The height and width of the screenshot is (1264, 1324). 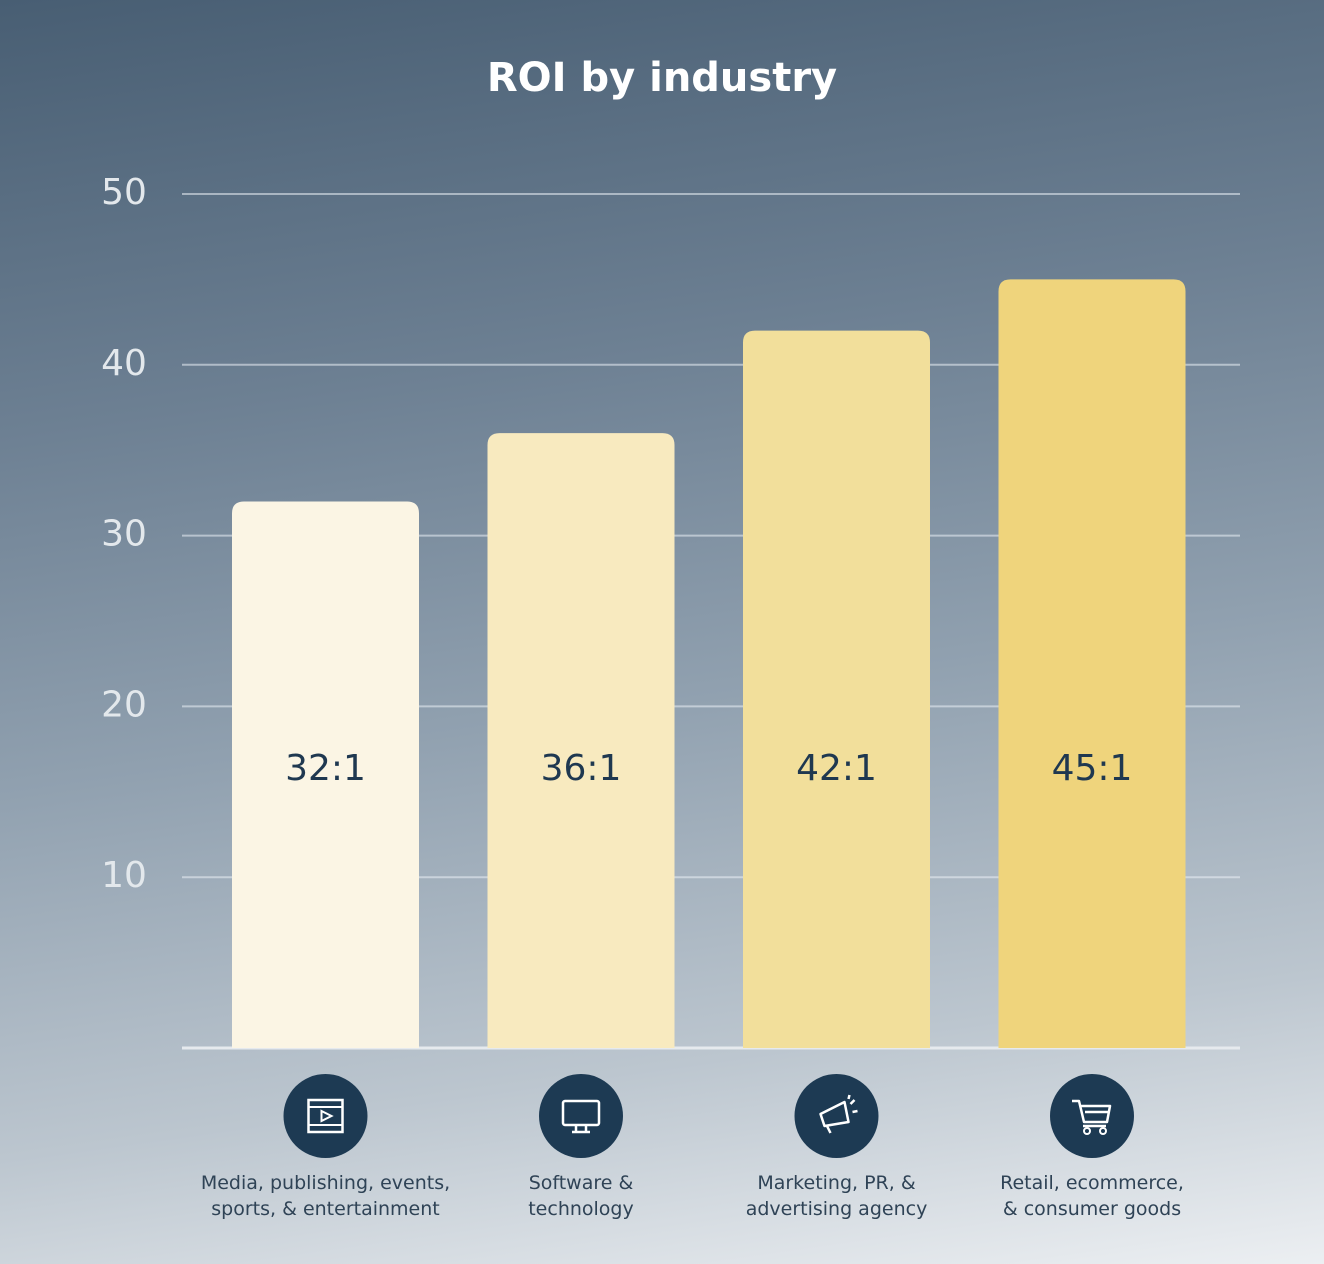 I want to click on value-label: 45:1, so click(x=1092, y=768).